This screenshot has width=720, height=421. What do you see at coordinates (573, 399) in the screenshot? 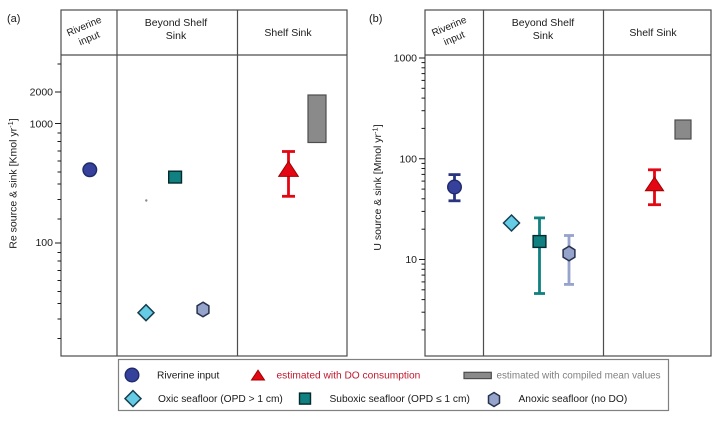
I see `svg-text: Anoxic seafloor (no DO)` at bounding box center [573, 399].